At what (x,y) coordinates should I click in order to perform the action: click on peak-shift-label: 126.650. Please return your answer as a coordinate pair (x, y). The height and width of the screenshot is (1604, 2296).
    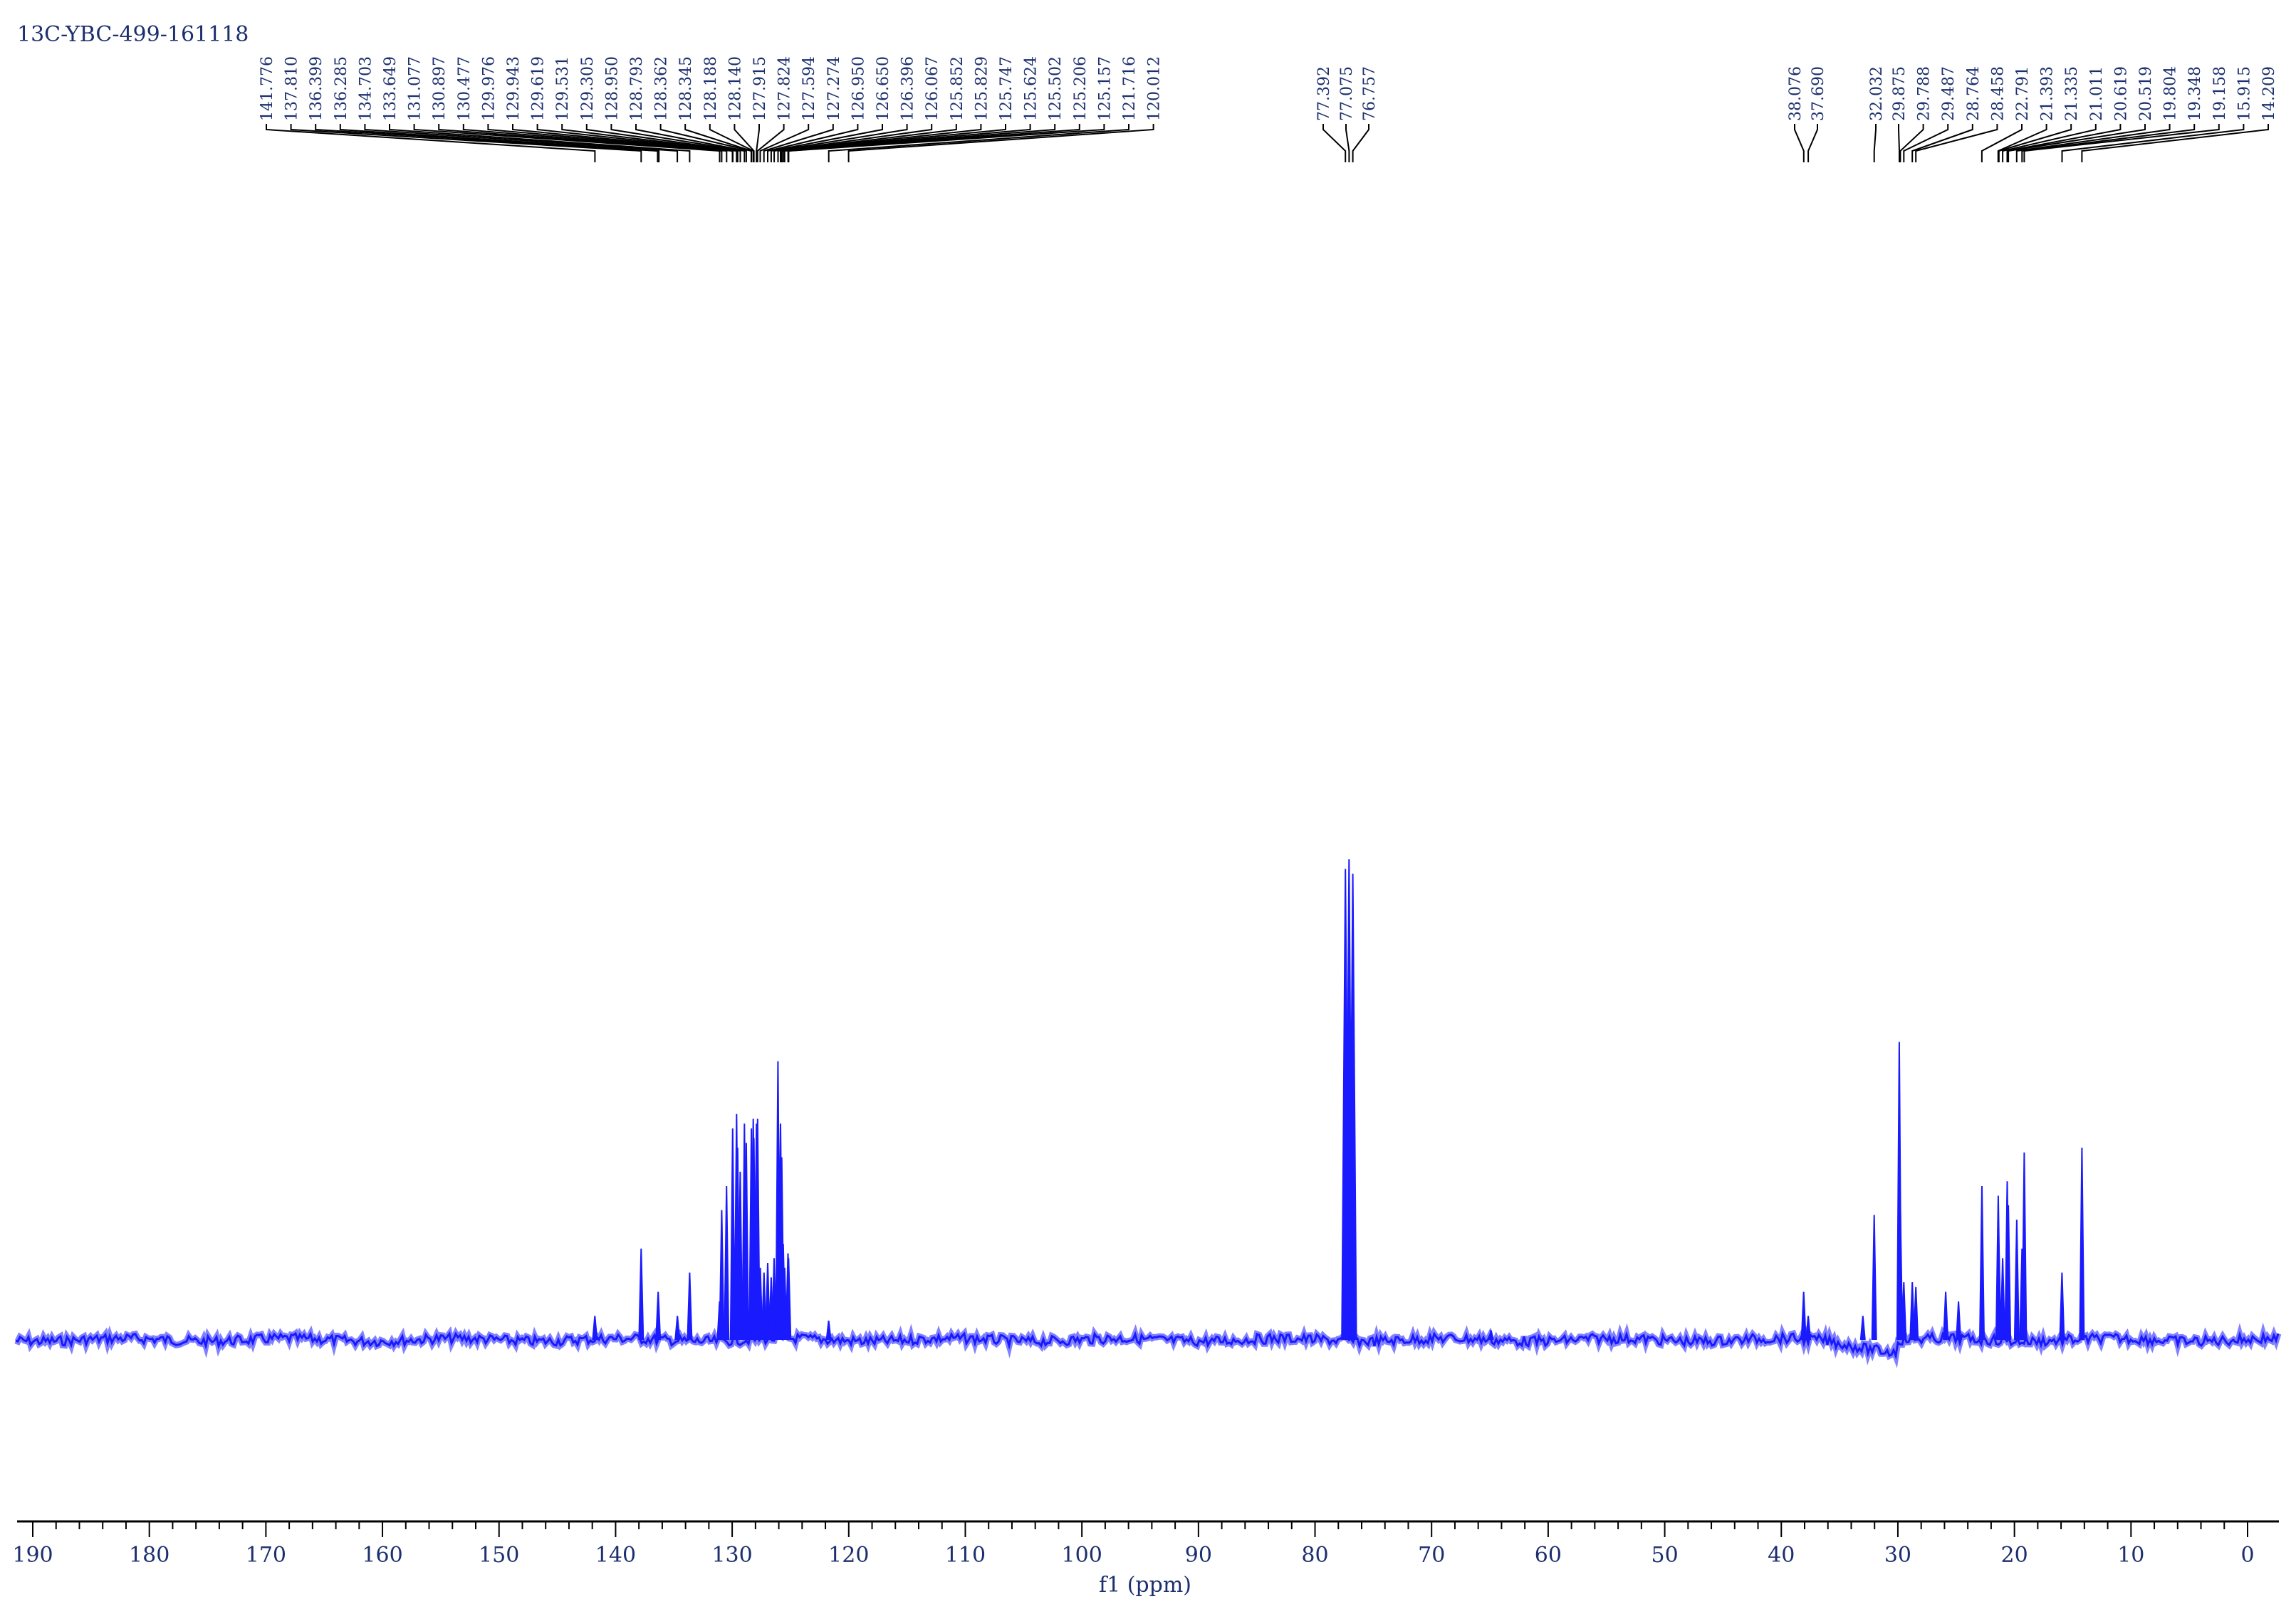
    Looking at the image, I should click on (883, 88).